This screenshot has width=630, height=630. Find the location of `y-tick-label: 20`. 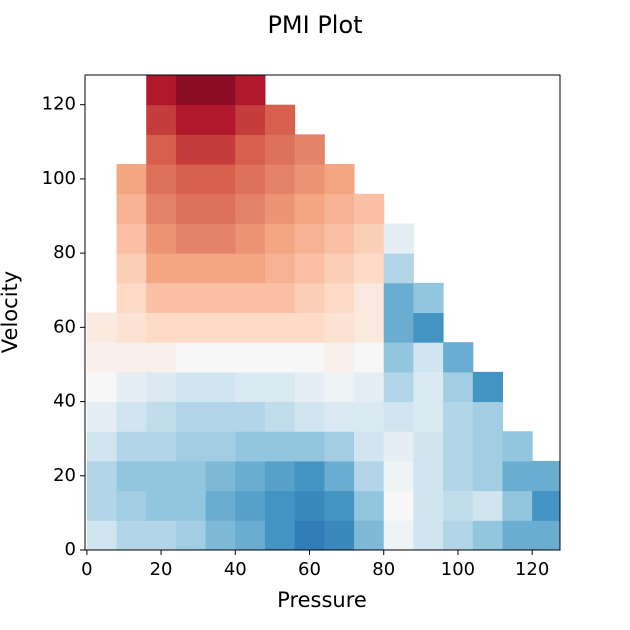

y-tick-label: 20 is located at coordinates (64, 475).